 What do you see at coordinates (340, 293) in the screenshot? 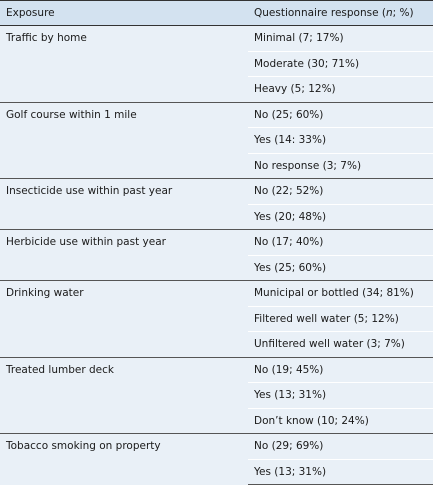
I see `response-cell: Municipal or bottled (34; 81%)` at bounding box center [340, 293].